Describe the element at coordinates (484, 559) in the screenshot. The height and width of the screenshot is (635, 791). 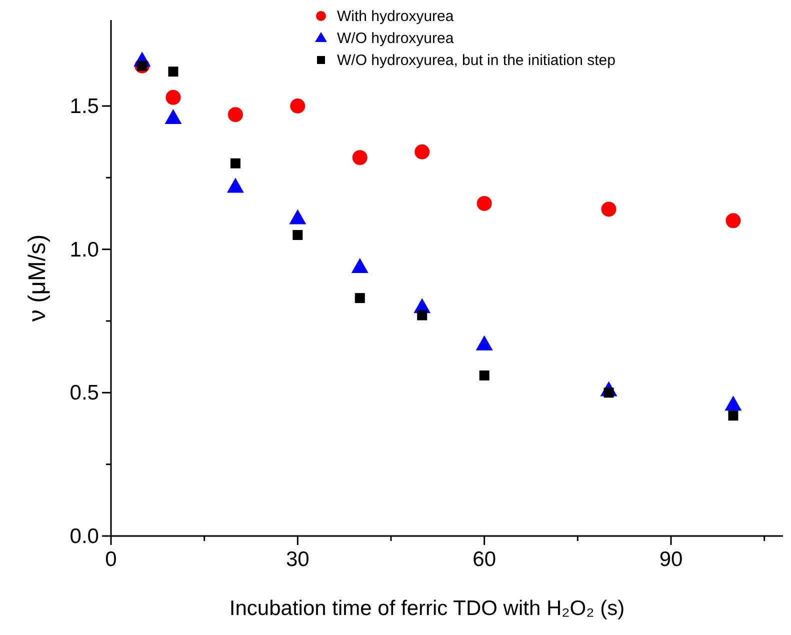
I see `x-tick-label: 60` at that location.